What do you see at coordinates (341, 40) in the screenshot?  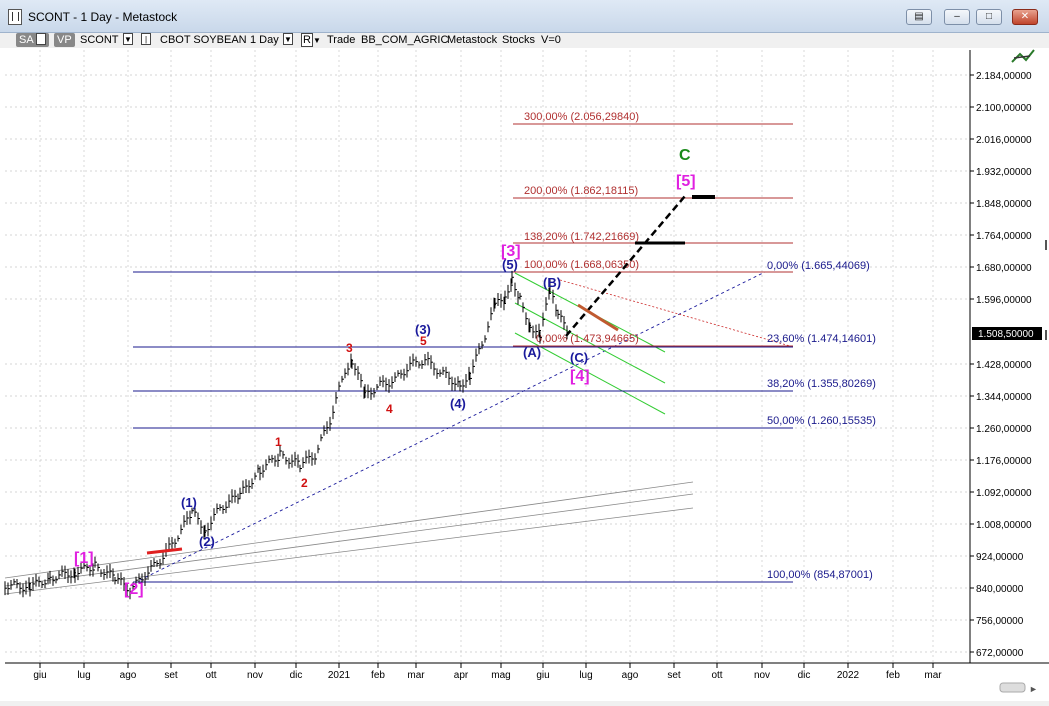 I see `trade-label: Trade` at bounding box center [341, 40].